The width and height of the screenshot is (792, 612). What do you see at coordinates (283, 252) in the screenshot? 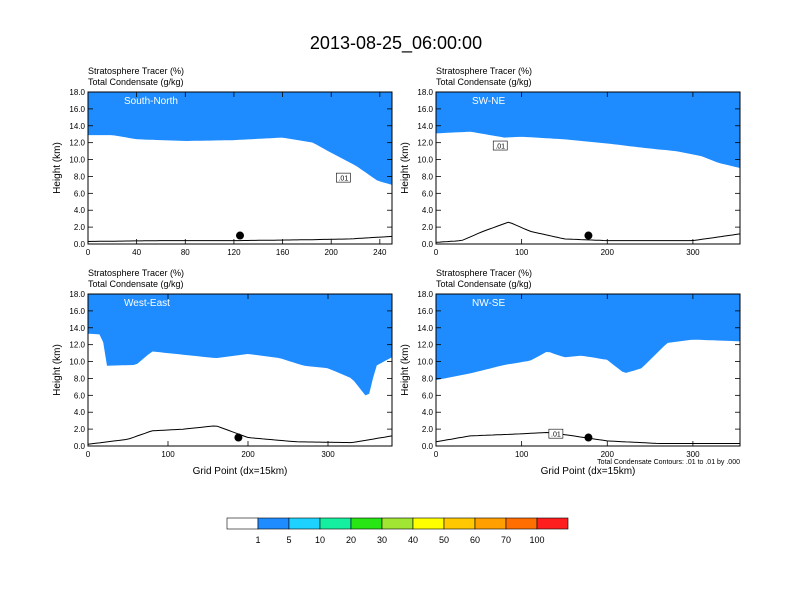
I see `x-tick-label: 160` at bounding box center [283, 252].